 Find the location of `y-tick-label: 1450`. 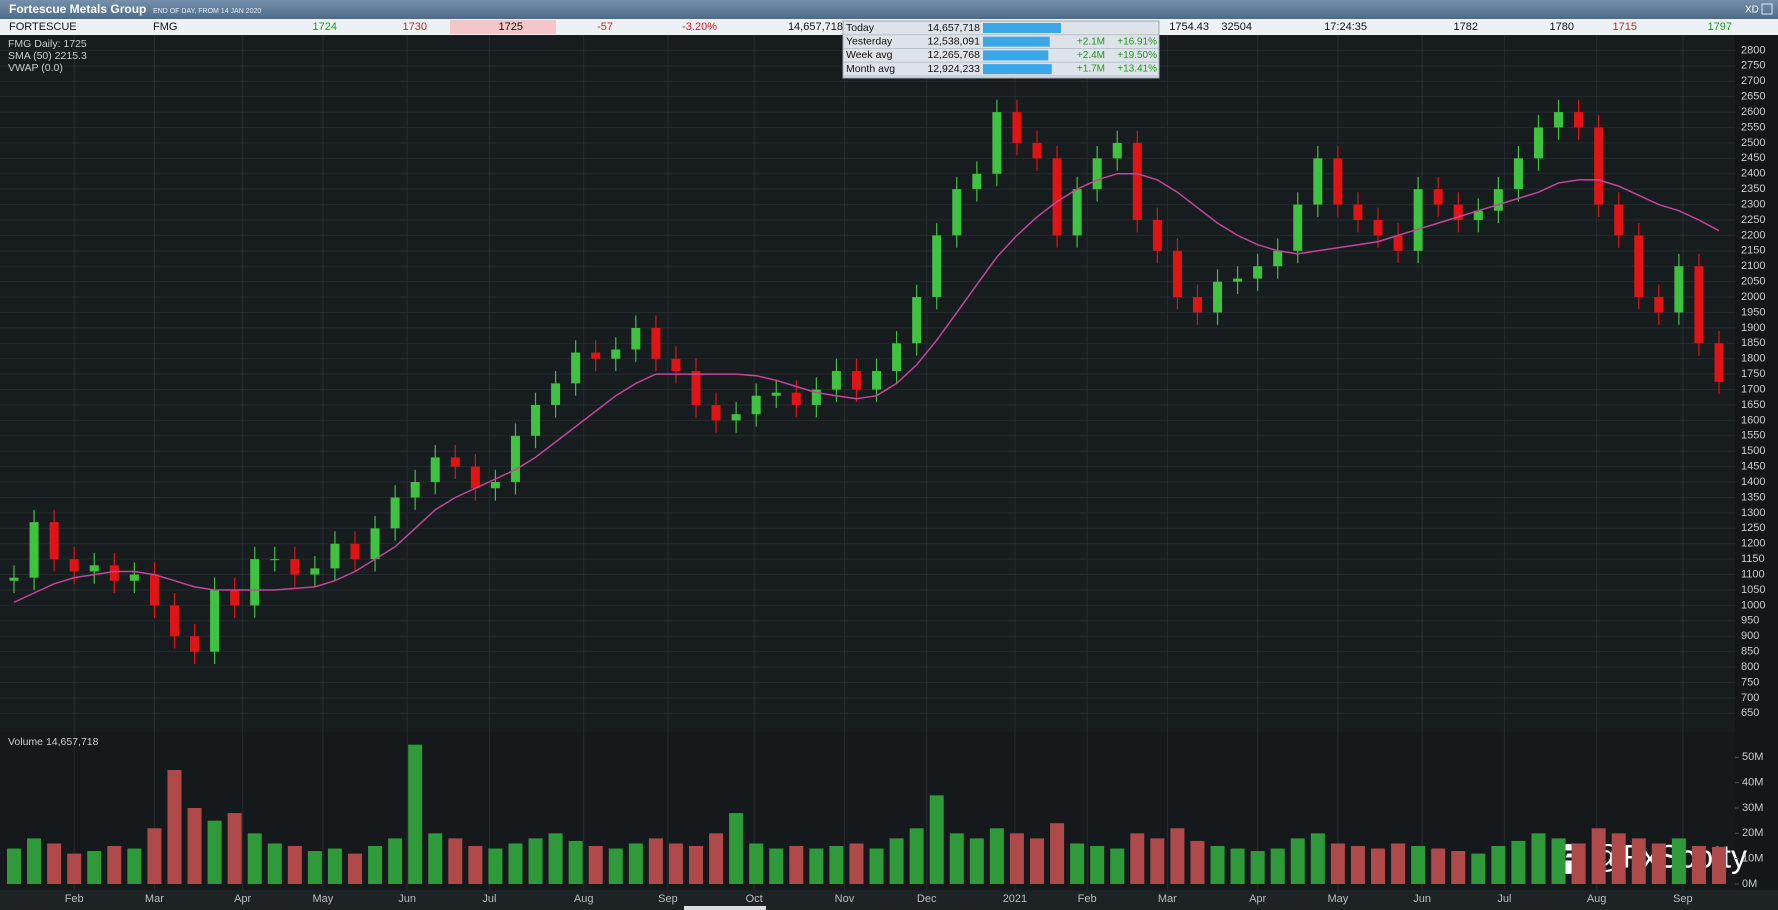

y-tick-label: 1450 is located at coordinates (1753, 467).